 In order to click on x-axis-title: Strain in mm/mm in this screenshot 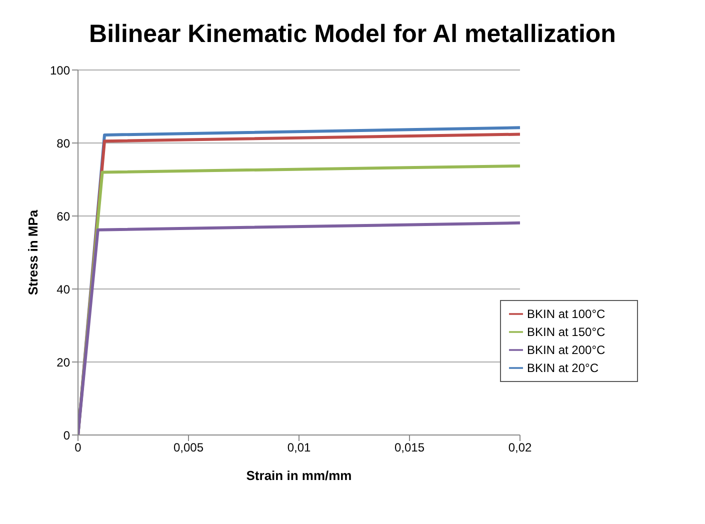, I will do `click(299, 475)`.